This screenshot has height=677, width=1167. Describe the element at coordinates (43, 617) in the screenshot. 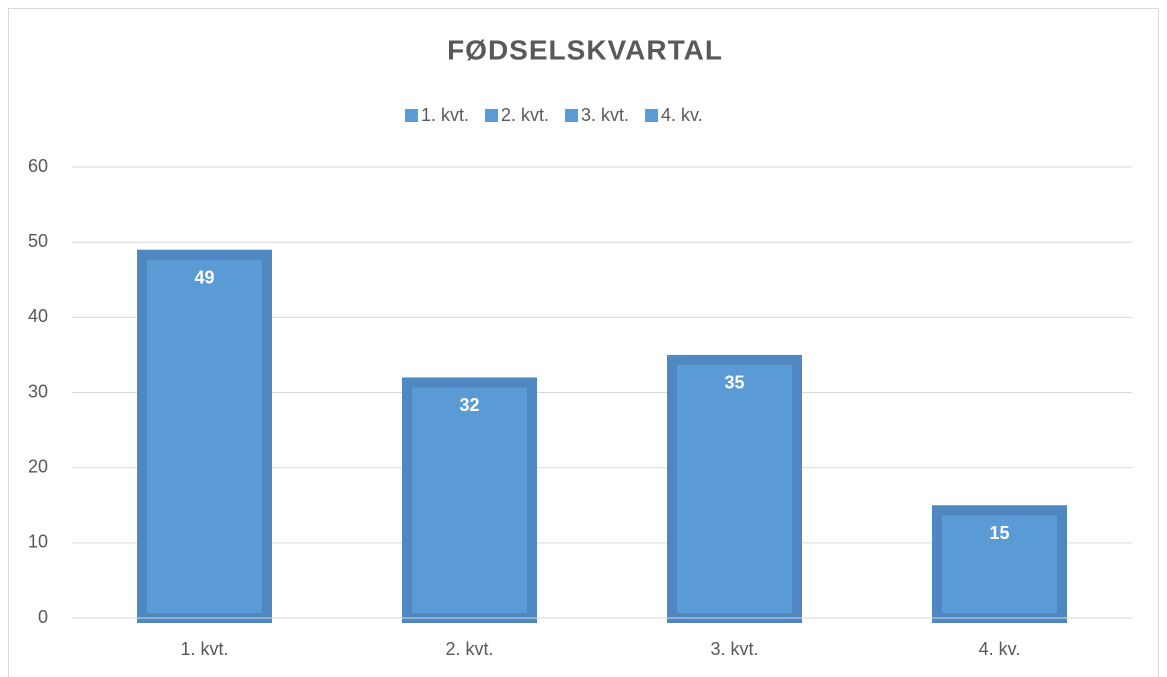

I see `y-tick-label: 0` at that location.